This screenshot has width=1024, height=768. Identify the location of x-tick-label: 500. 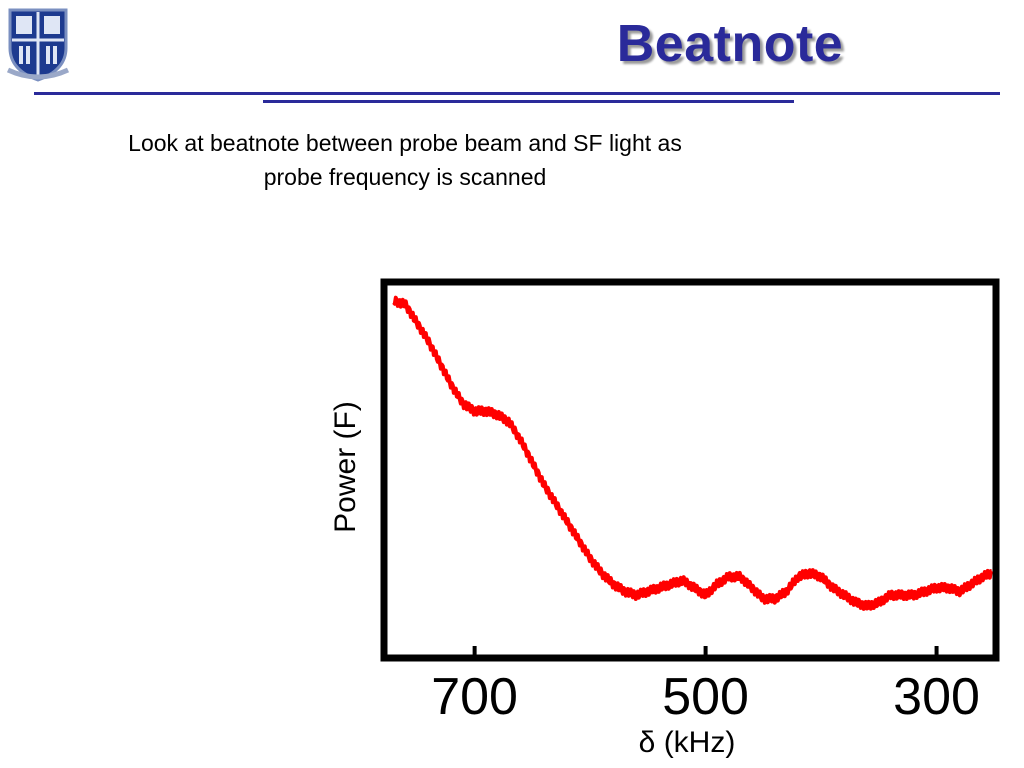
(705, 697).